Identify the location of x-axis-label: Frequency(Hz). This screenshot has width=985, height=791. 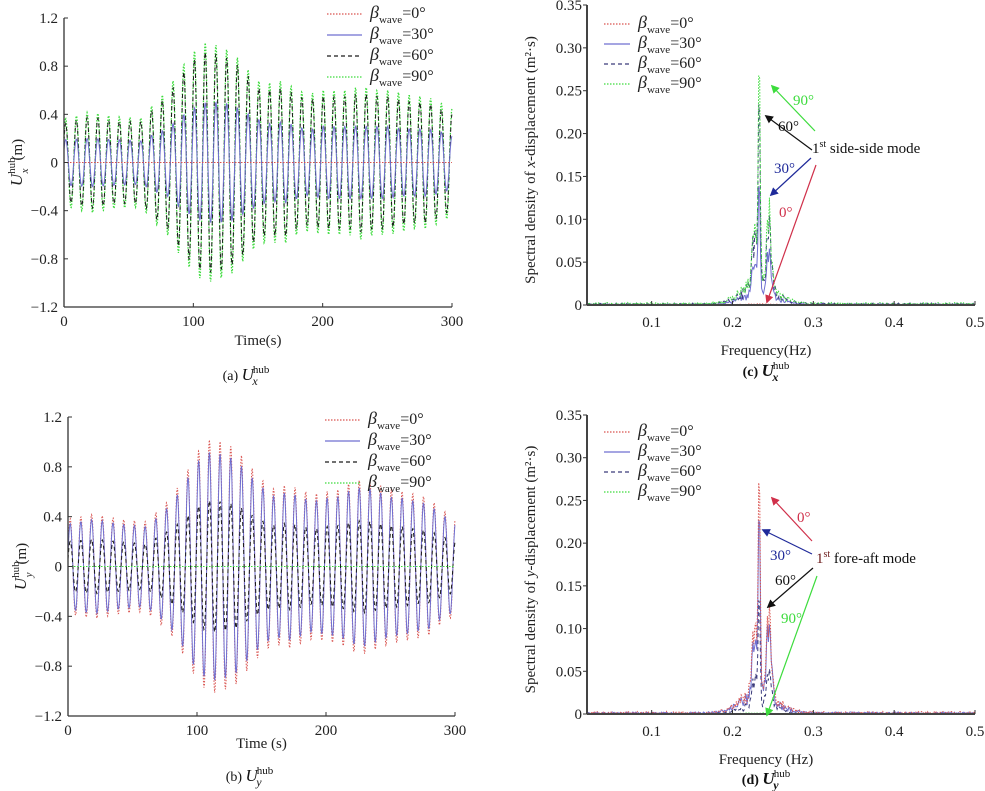
(766, 351).